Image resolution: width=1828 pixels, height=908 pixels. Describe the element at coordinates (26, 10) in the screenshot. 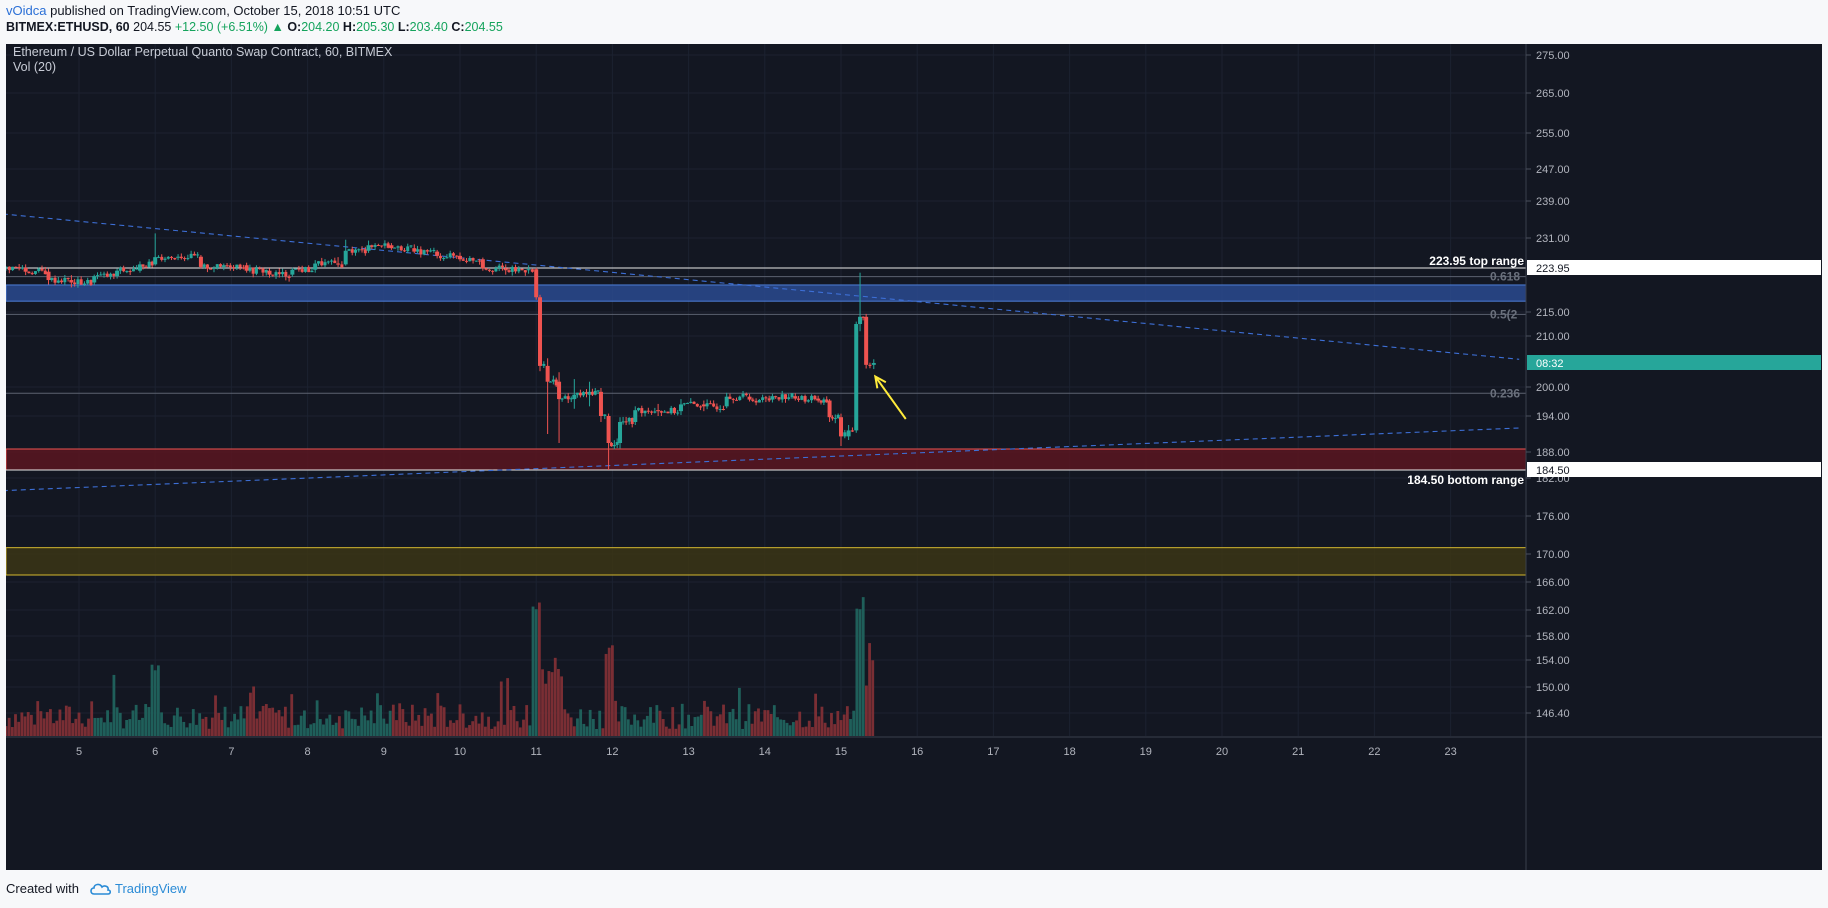

I see `author-link: vOidca` at that location.